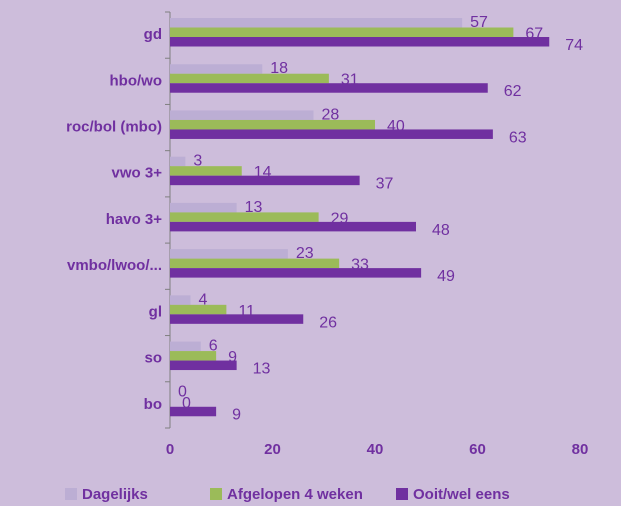  What do you see at coordinates (446, 276) in the screenshot?
I see `value-label: 49` at bounding box center [446, 276].